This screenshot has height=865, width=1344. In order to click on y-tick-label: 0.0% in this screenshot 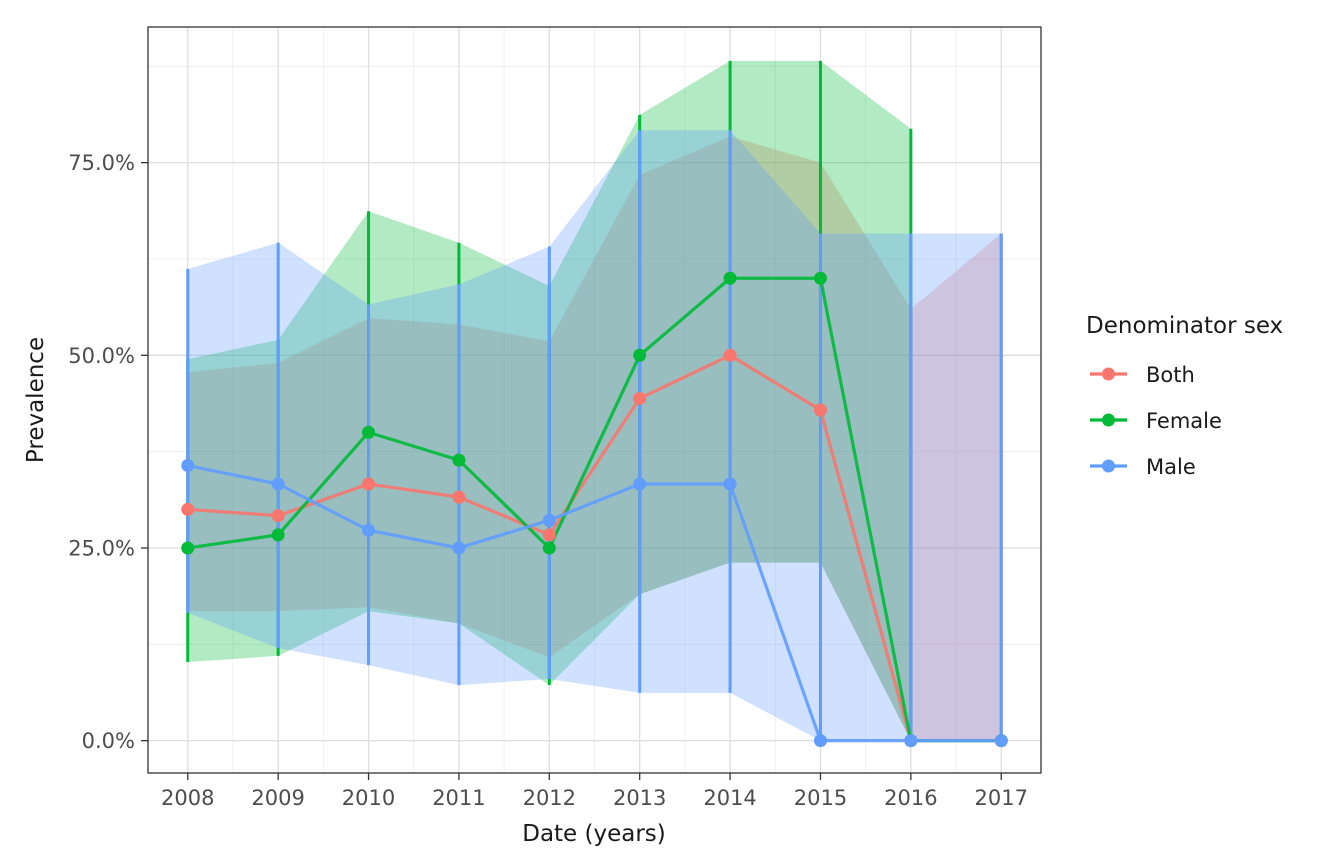, I will do `click(108, 741)`.